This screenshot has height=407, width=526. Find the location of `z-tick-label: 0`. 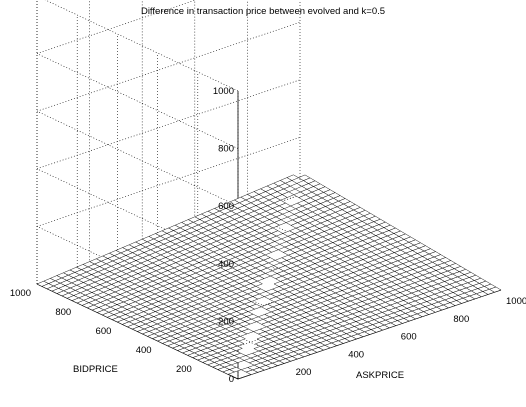

z-tick-label: 0 is located at coordinates (231, 379).